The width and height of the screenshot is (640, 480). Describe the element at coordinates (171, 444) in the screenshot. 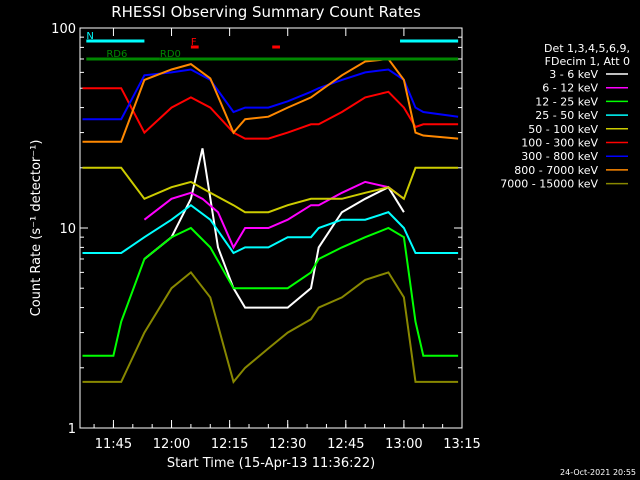

I see `x-tick-label: 12:00` at that location.